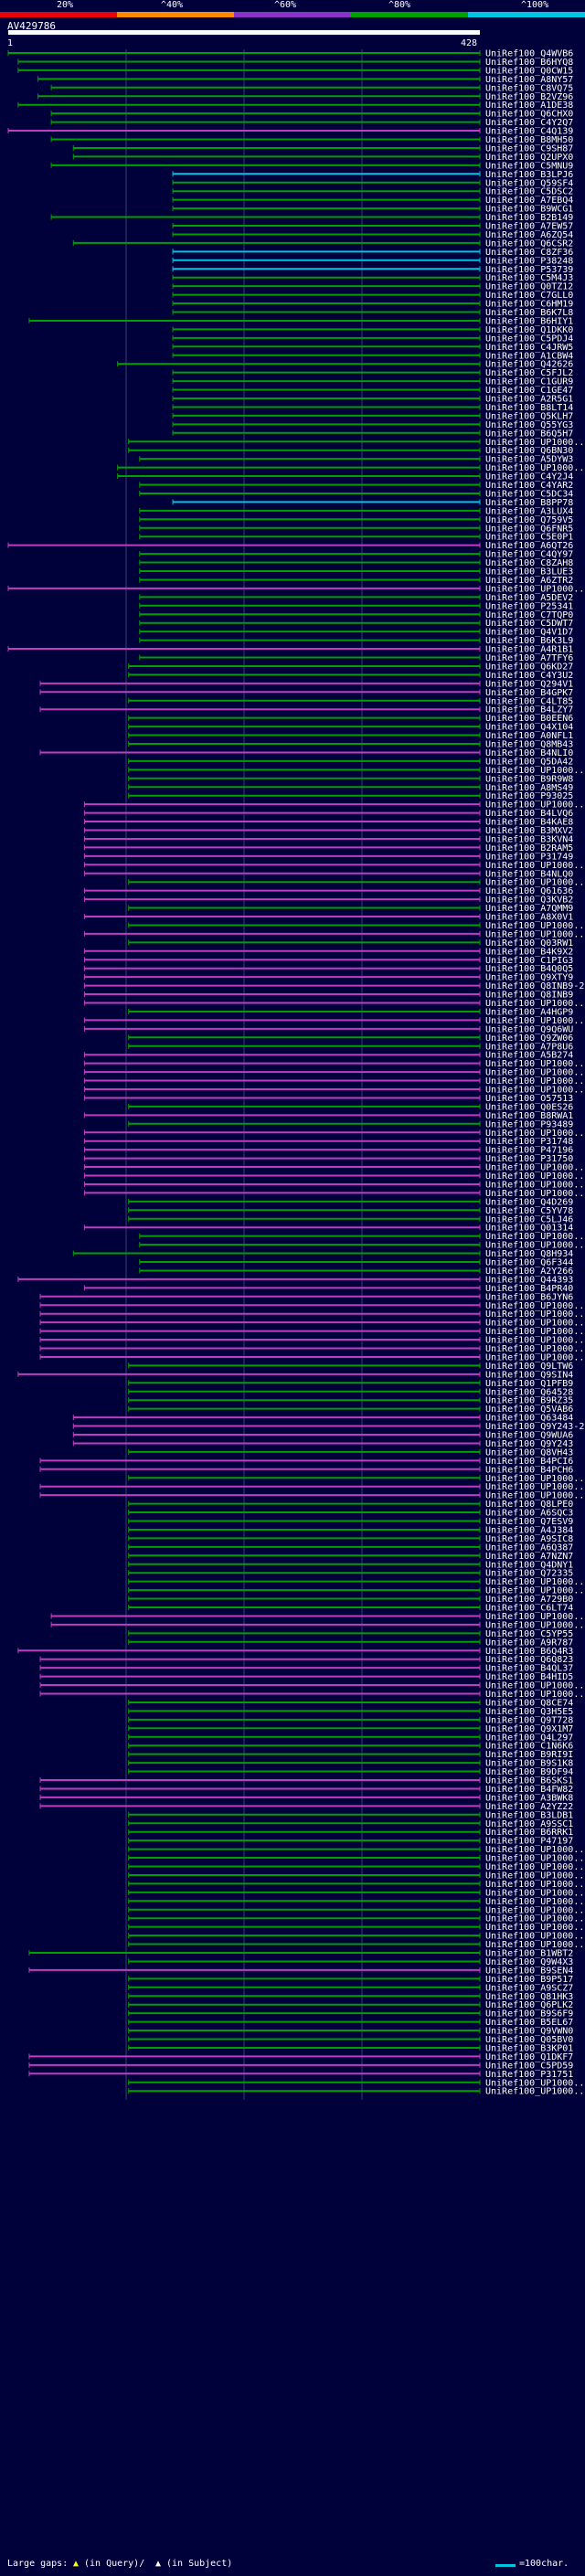 The height and width of the screenshot is (2576, 585). I want to click on hit-row: UniRef100_Q72335, so click(351, 1574).